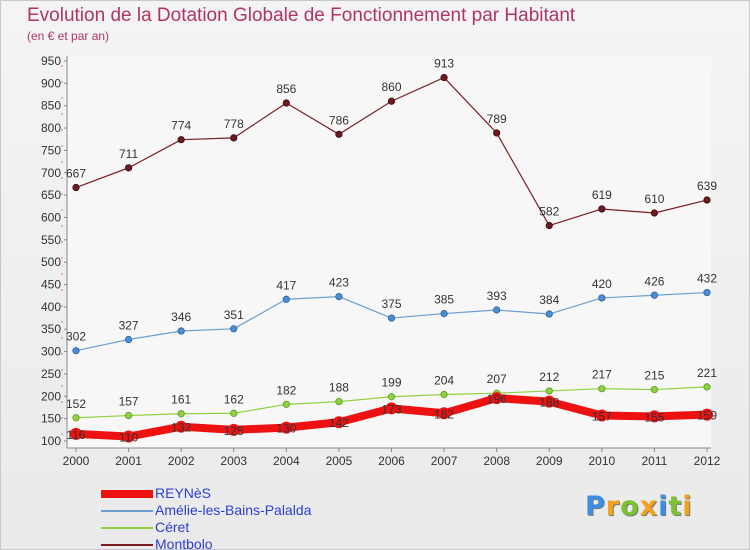 Image resolution: width=750 pixels, height=550 pixels. Describe the element at coordinates (549, 377) in the screenshot. I see `data-label: 212` at that location.